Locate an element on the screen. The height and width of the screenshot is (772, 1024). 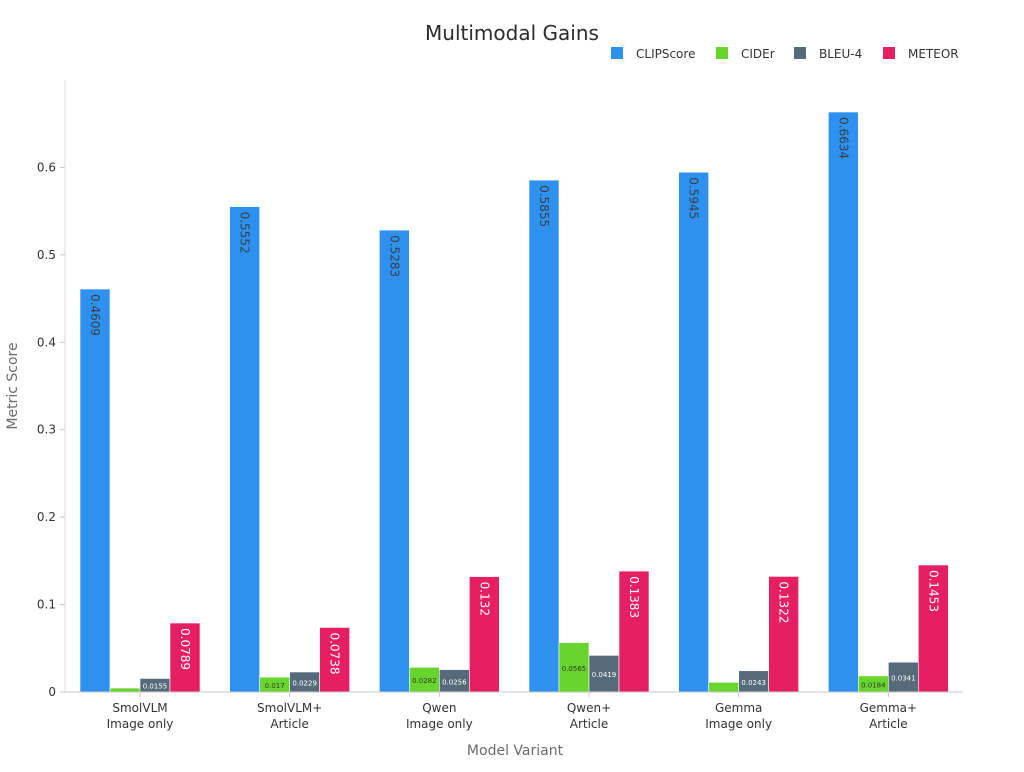
bar-value-label: 0.0155 is located at coordinates (155, 687).